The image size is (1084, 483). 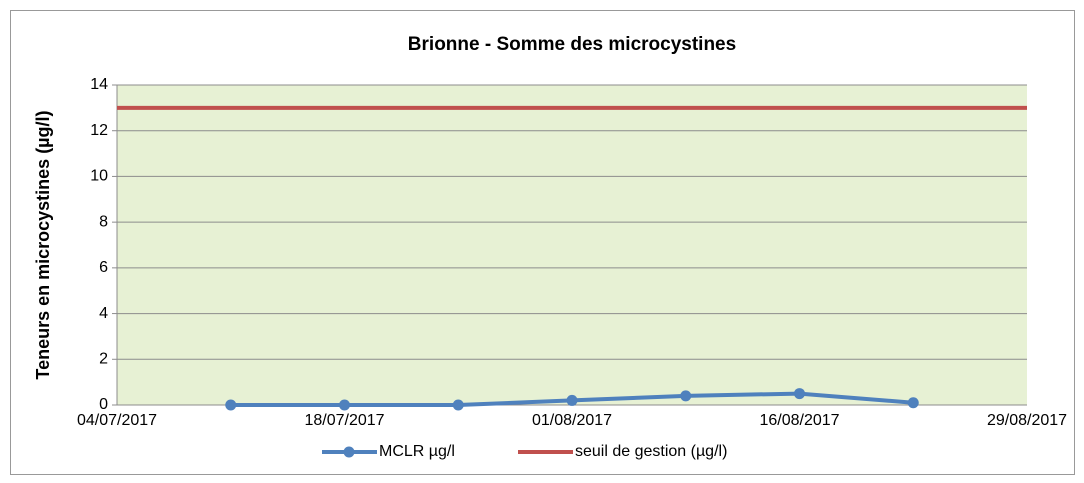 I want to click on y-tick-label: 14, so click(x=99, y=84).